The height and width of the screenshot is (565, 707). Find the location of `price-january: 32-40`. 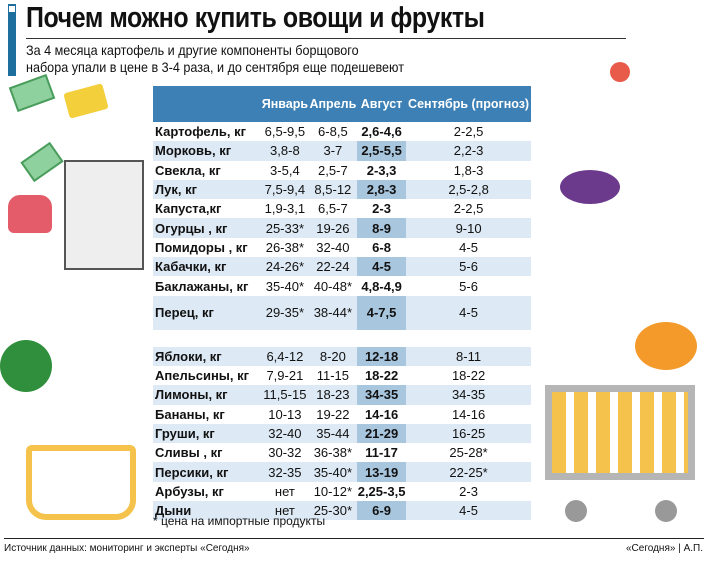

price-january: 32-40 is located at coordinates (285, 433).